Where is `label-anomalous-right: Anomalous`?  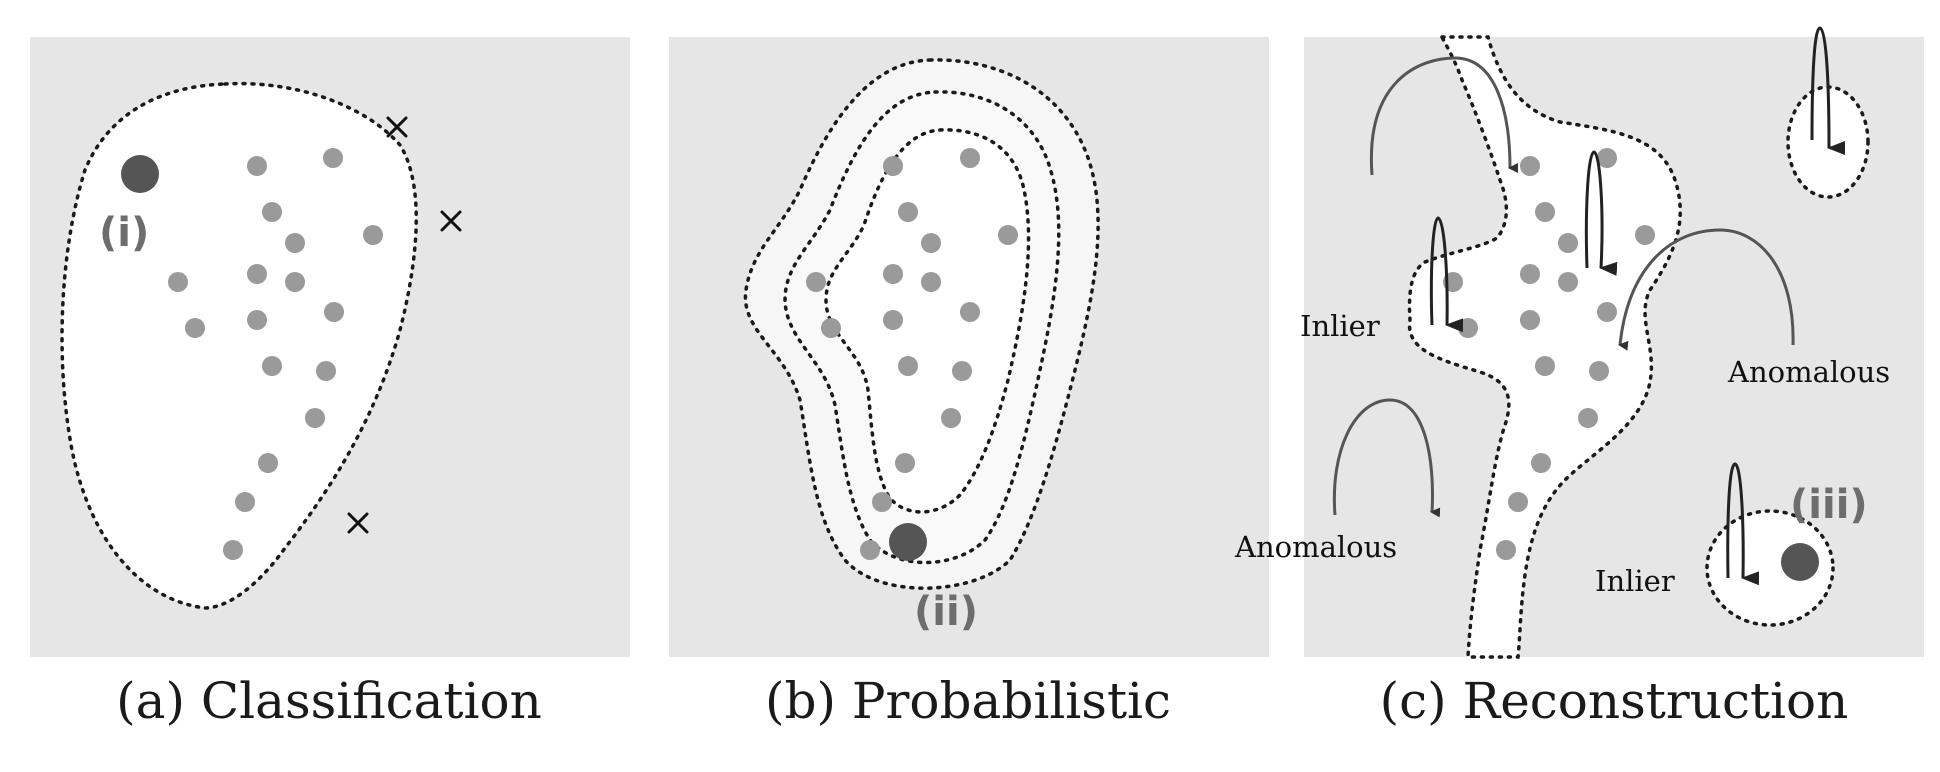
label-anomalous-right: Anomalous is located at coordinates (1808, 372).